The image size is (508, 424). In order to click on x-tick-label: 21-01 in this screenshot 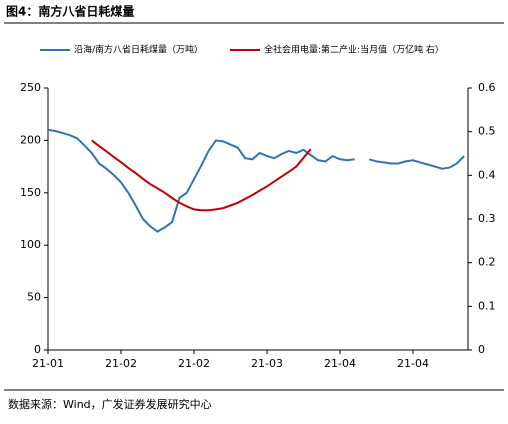, I will do `click(48, 363)`.